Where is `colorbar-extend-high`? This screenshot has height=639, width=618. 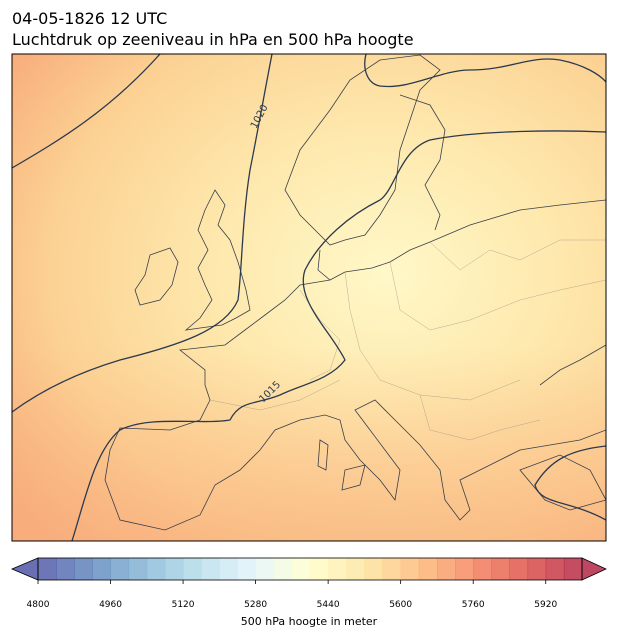 colorbar-extend-high is located at coordinates (594, 569).